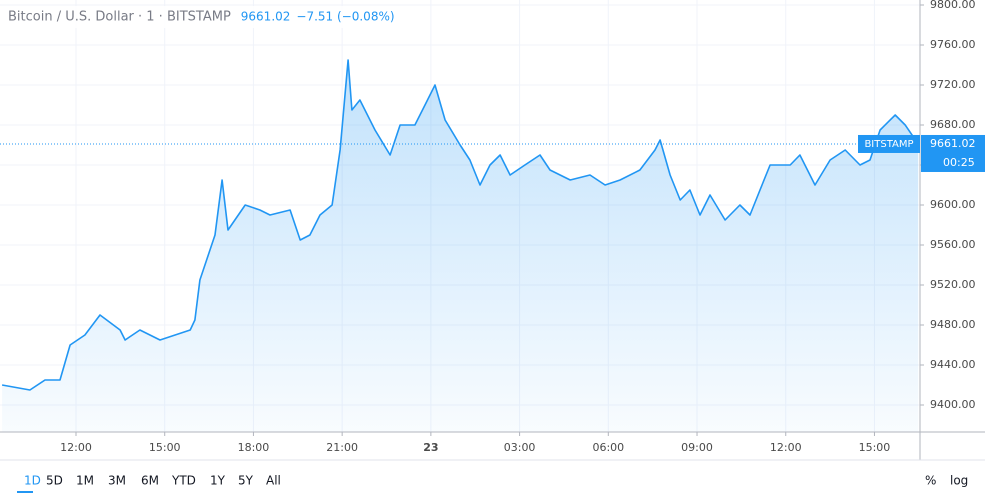  Describe the element at coordinates (32, 481) in the screenshot. I see `range-button: 1D` at that location.